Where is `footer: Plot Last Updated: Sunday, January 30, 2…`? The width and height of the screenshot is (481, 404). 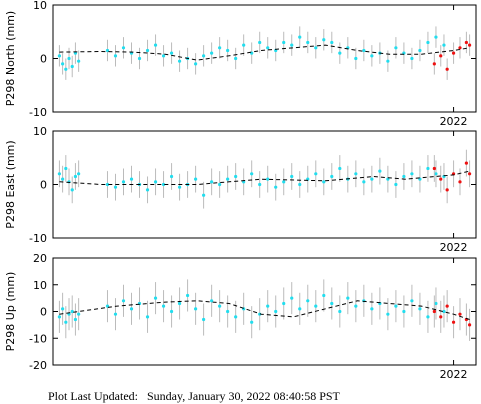
footer: Plot Last Updated: Sunday, January 30, 2… is located at coordinates (194, 396).